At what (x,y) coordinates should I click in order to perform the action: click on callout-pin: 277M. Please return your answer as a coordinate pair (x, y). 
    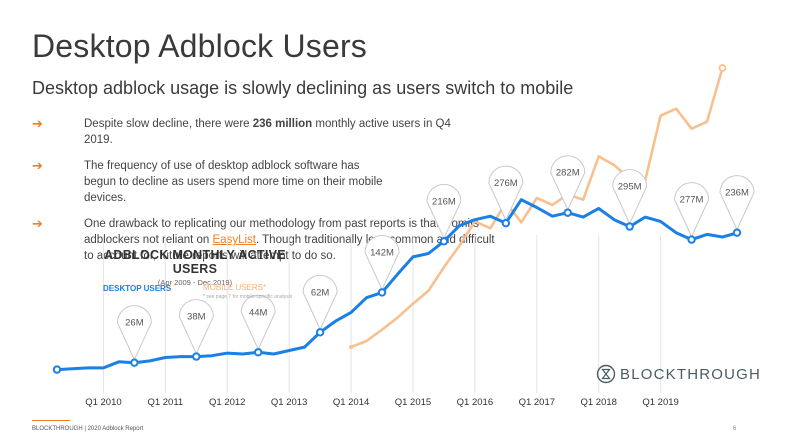
    Looking at the image, I should click on (692, 210).